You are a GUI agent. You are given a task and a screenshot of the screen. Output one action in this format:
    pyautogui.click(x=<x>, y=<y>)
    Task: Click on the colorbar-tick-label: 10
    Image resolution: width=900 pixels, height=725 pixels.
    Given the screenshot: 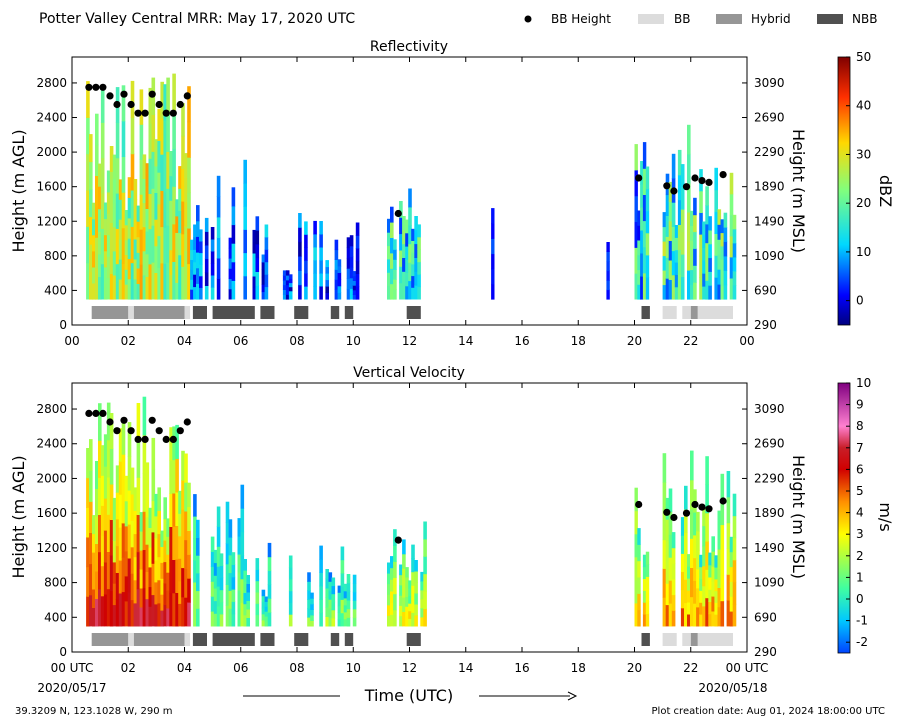 What is the action you would take?
    pyautogui.click(x=863, y=252)
    